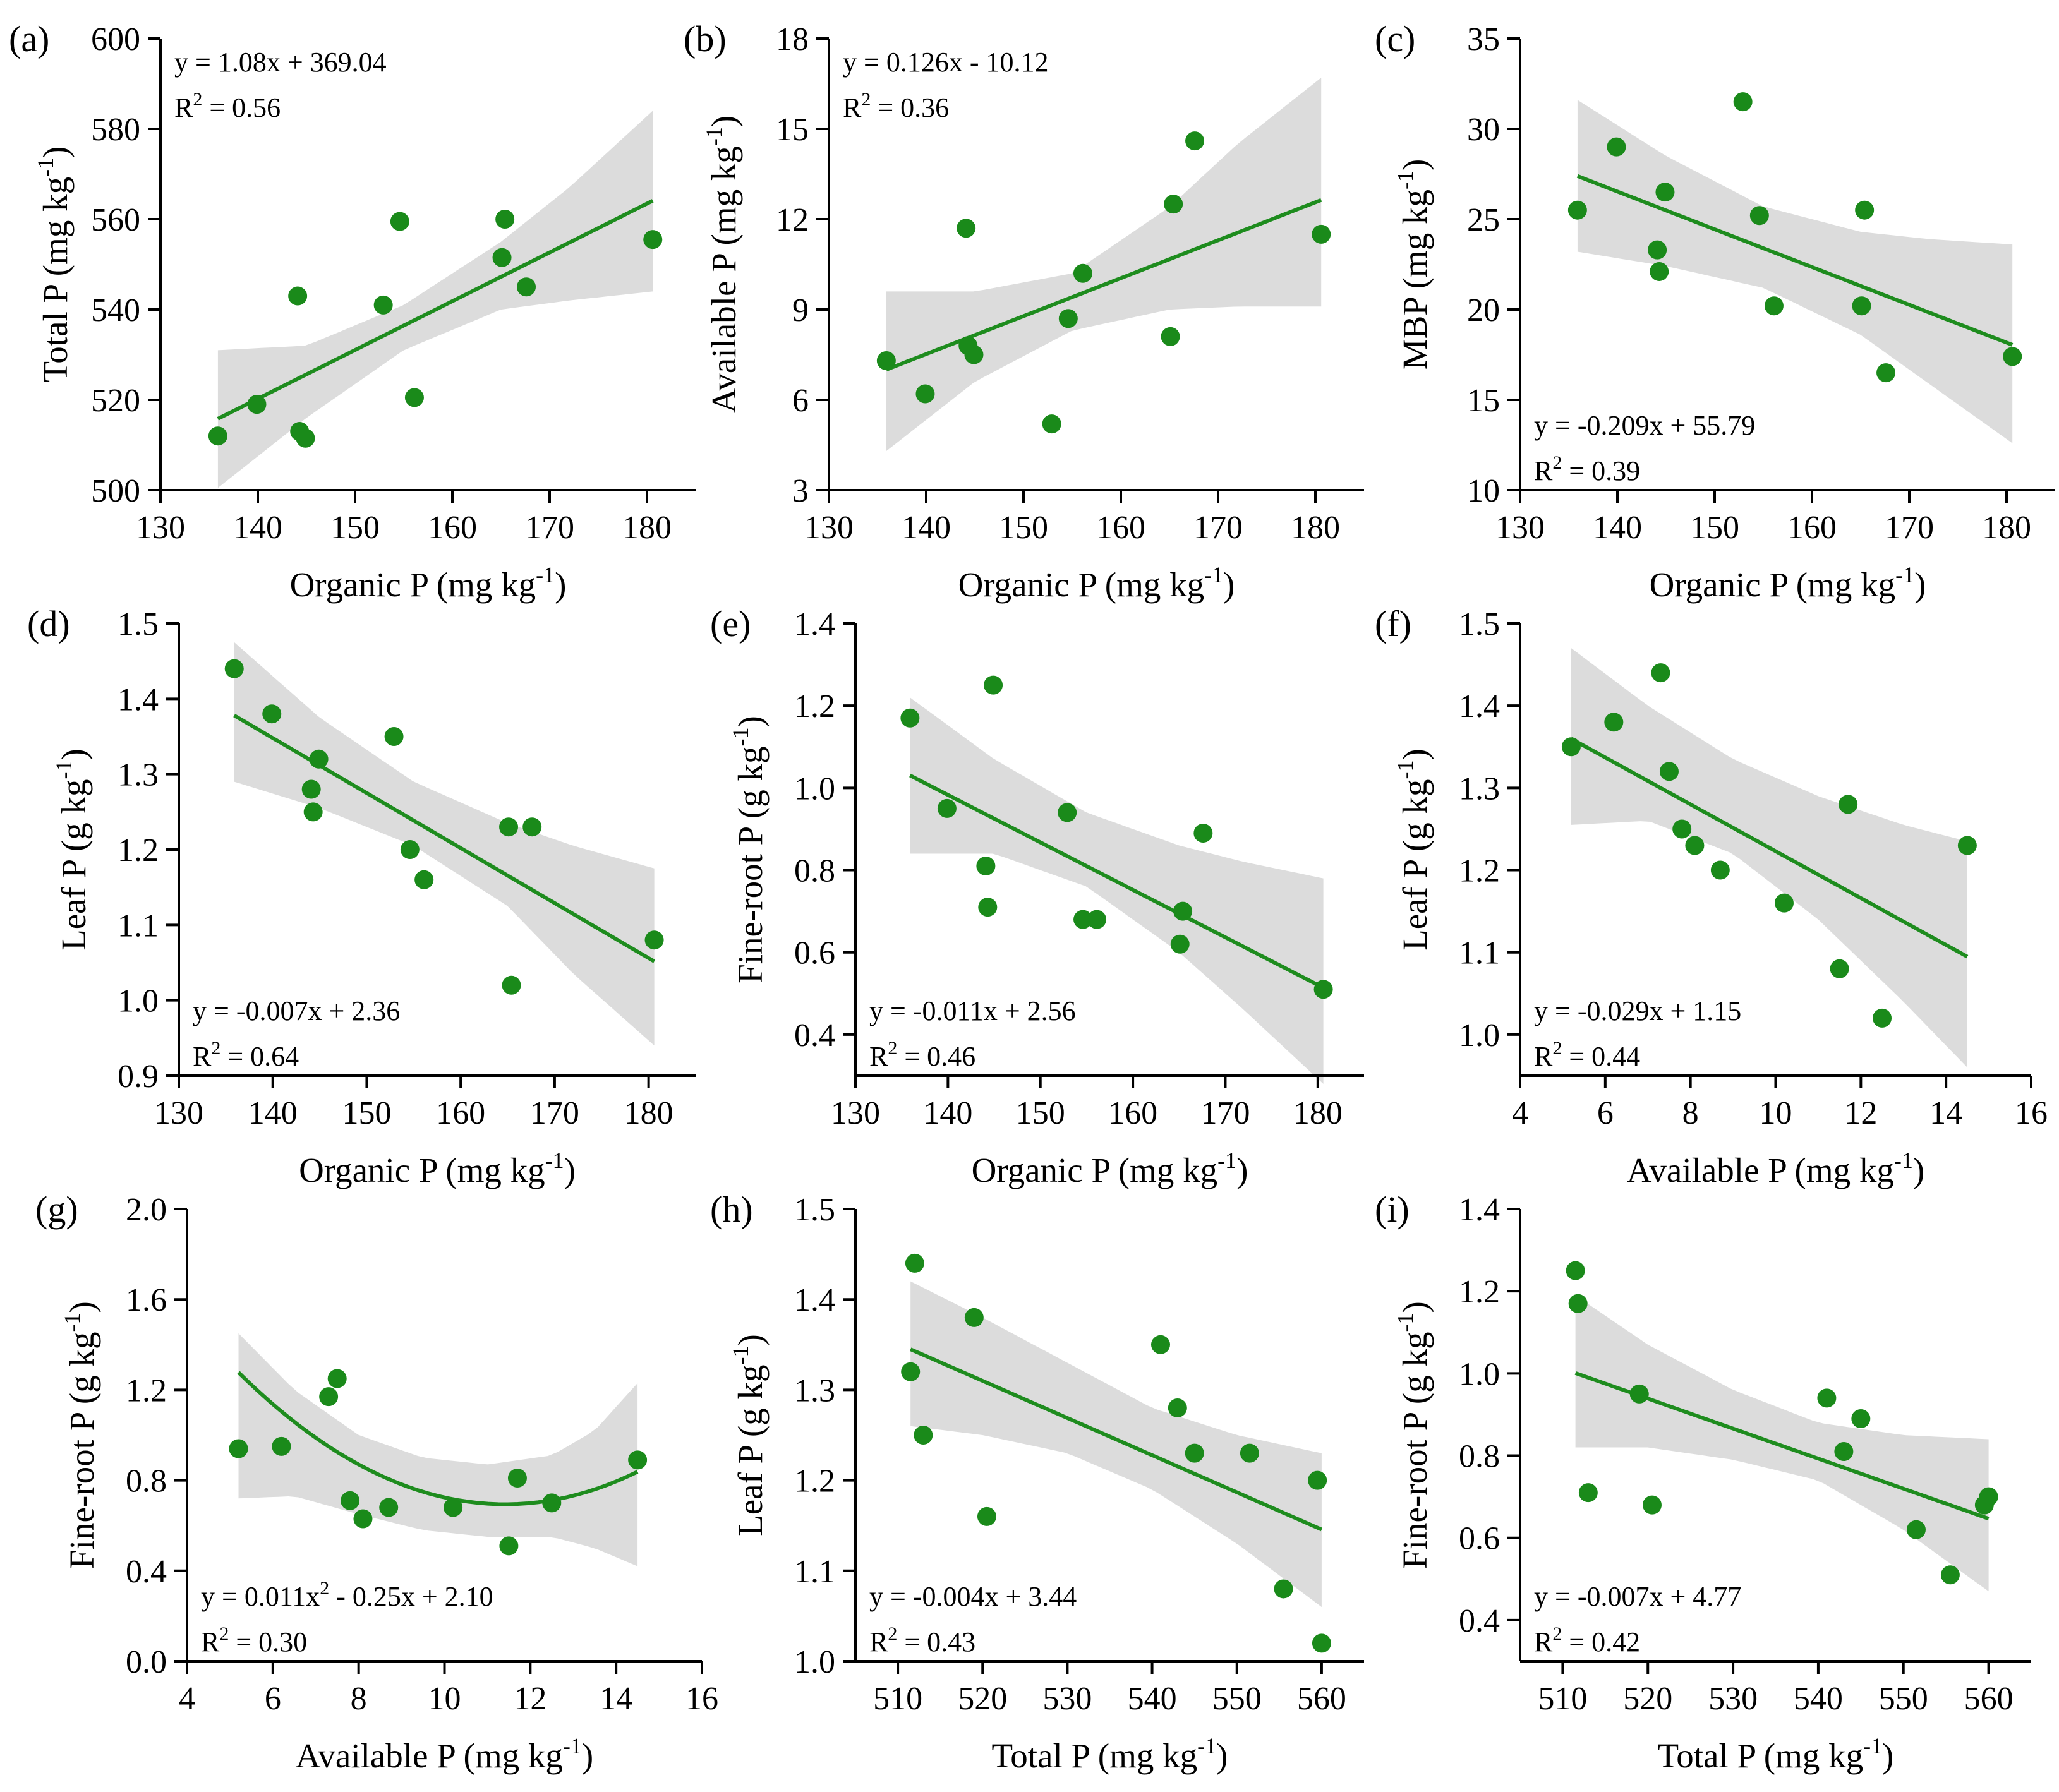  I want to click on y-tick-label: 0.4, so click(814, 1036).